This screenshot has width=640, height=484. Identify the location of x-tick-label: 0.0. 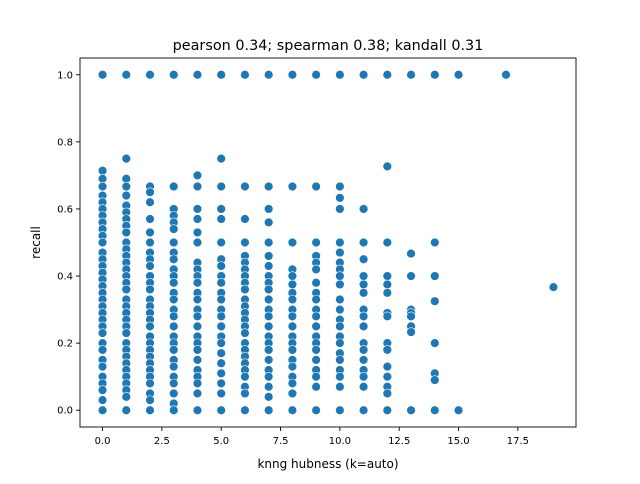
(103, 441).